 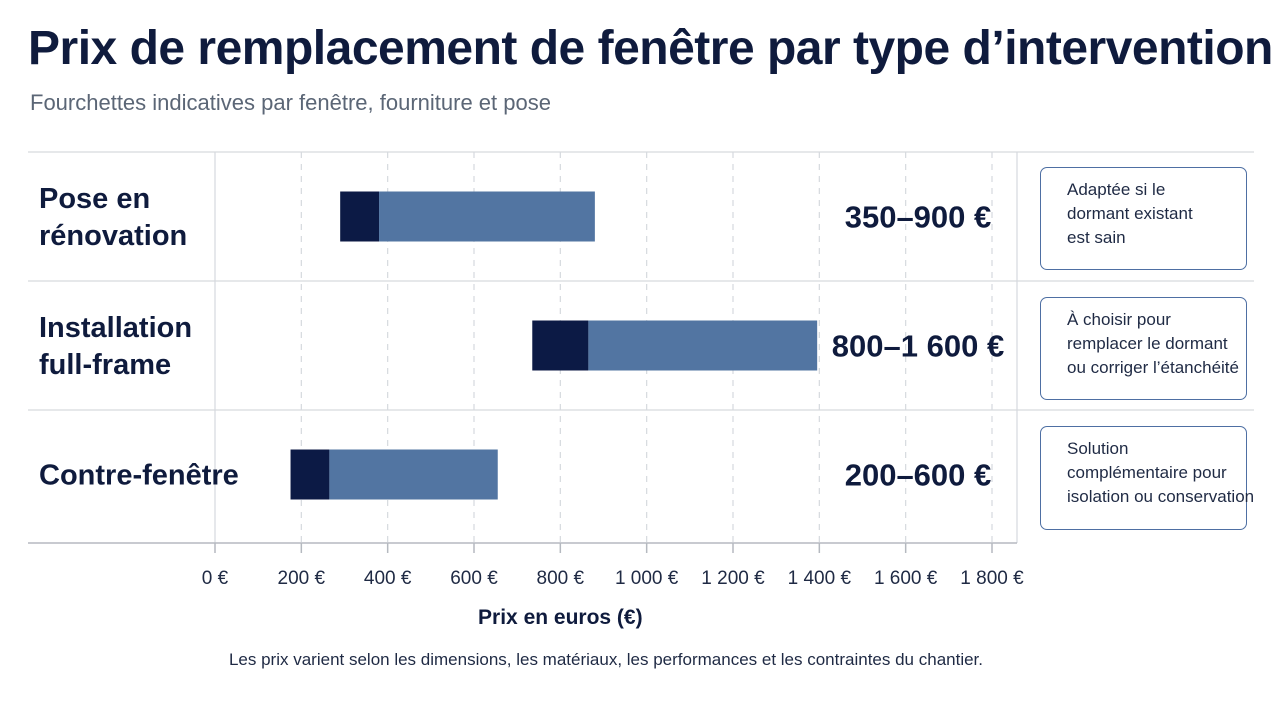 What do you see at coordinates (918, 217) in the screenshot?
I see `range-label: 350–900 €` at bounding box center [918, 217].